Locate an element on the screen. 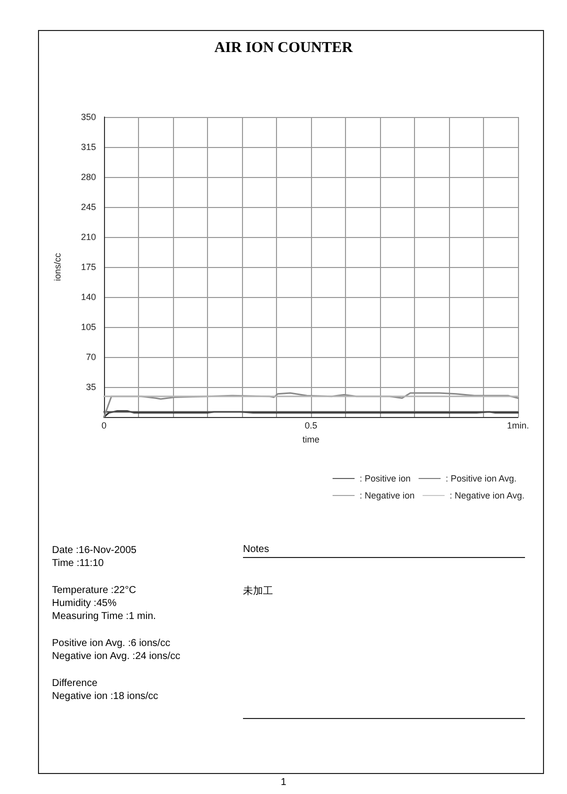 This screenshot has height=794, width=567. x-tick-label: 0.5 is located at coordinates (311, 425).